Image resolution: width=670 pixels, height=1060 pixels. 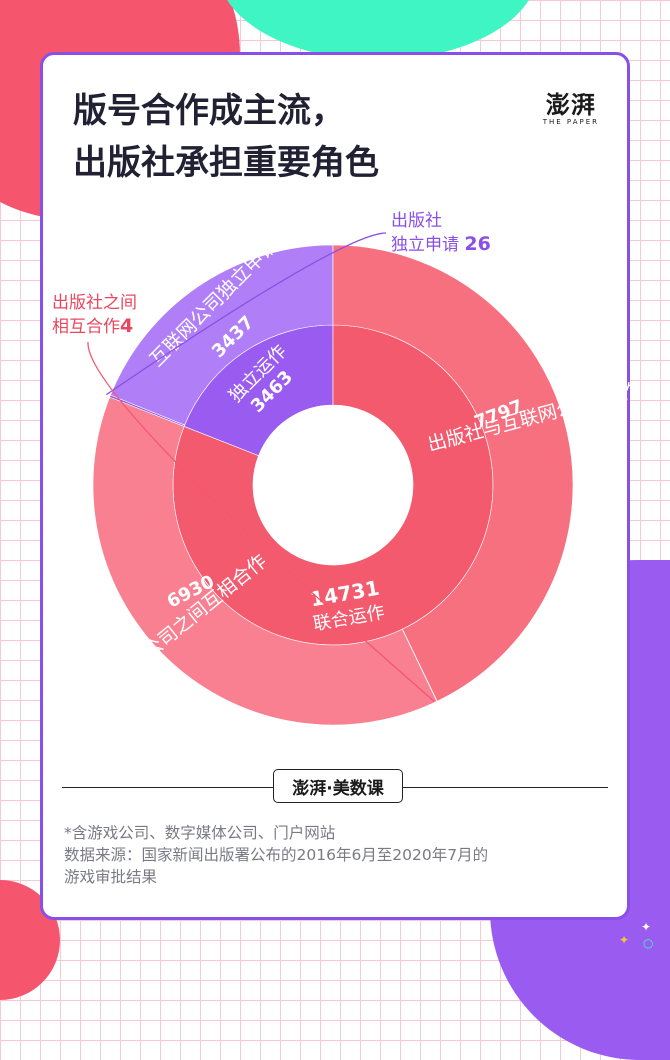 What do you see at coordinates (246, 314) in the screenshot?
I see `arrow-publisher-independent` at bounding box center [246, 314].